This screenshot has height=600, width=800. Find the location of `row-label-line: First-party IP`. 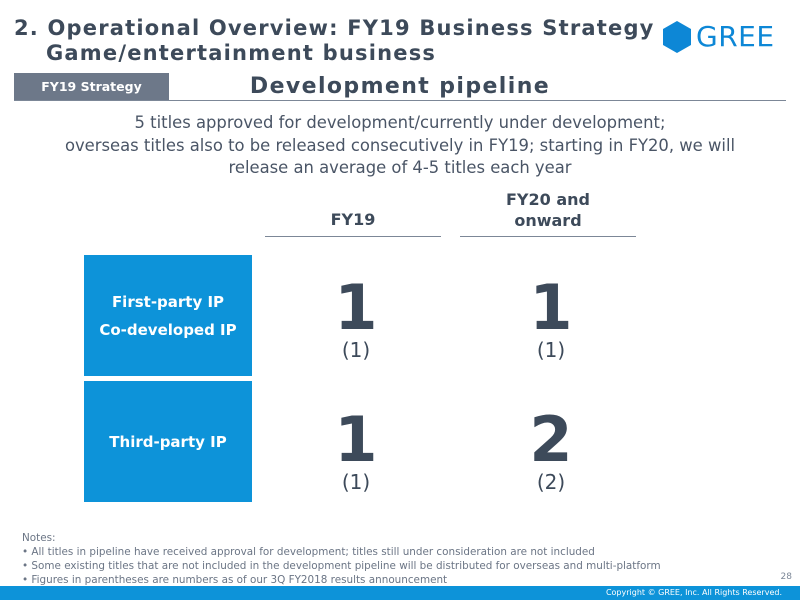

row-label-line: First-party IP is located at coordinates (168, 301).